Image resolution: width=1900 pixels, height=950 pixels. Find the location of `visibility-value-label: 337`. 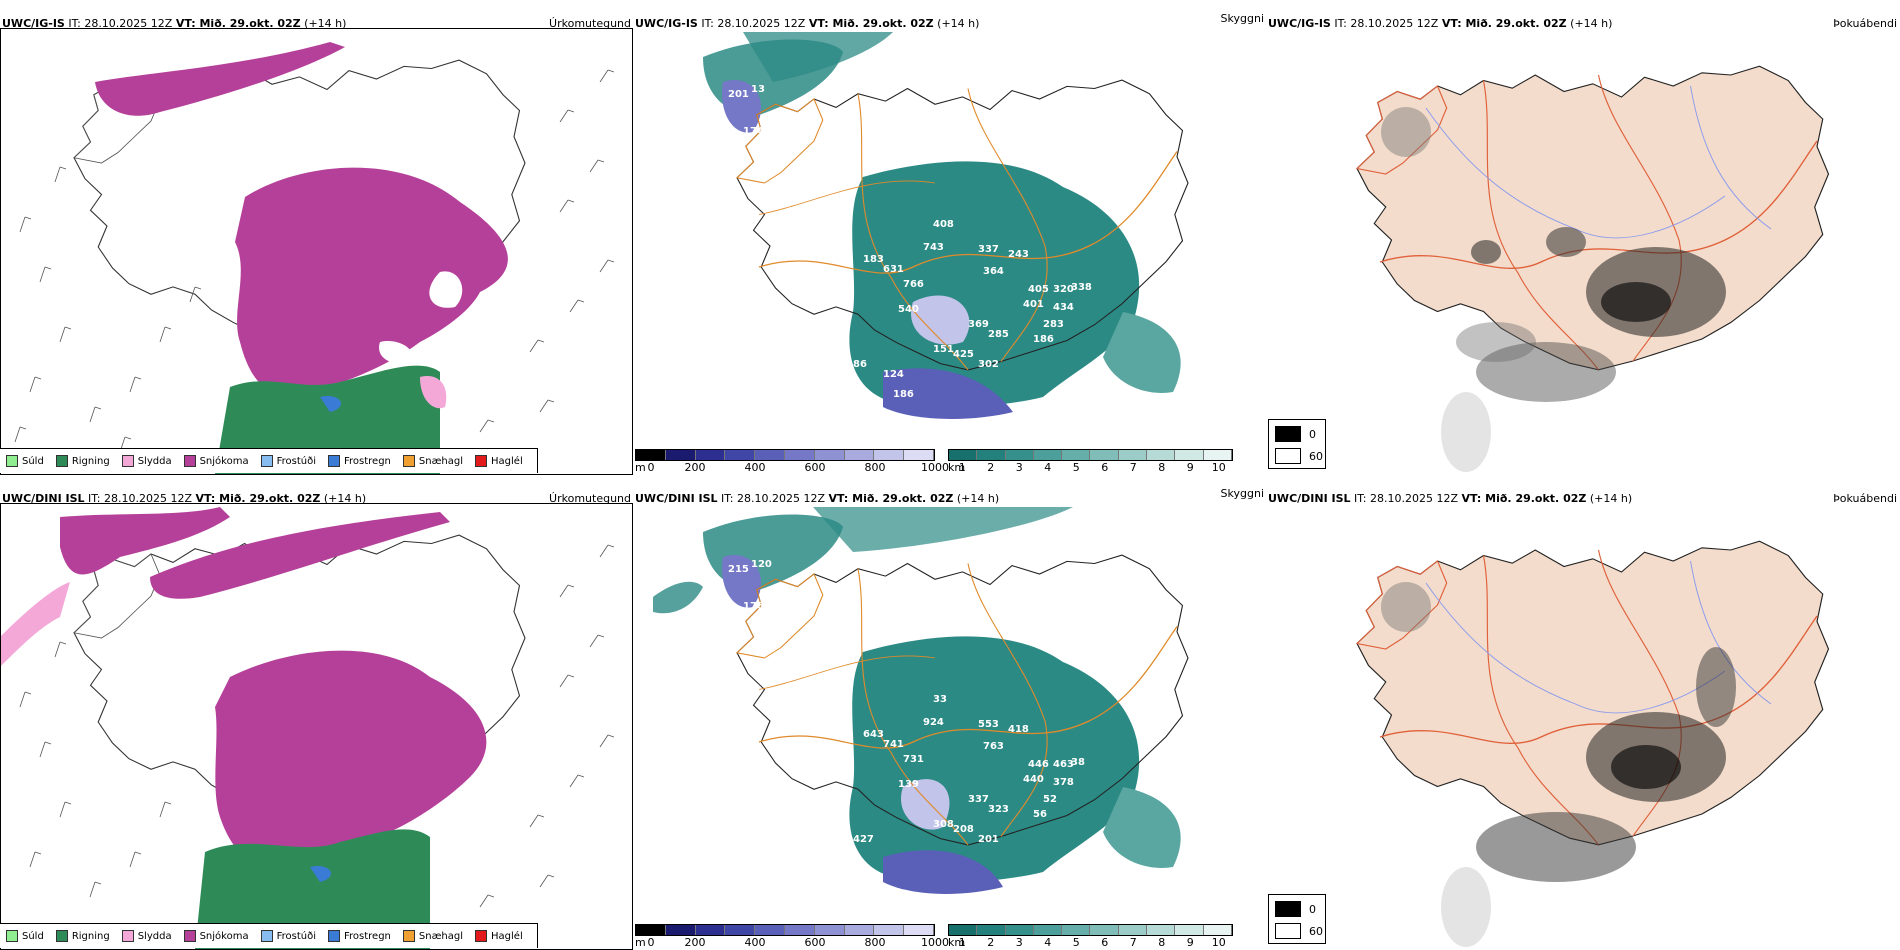

visibility-value-label: 337 is located at coordinates (978, 799).